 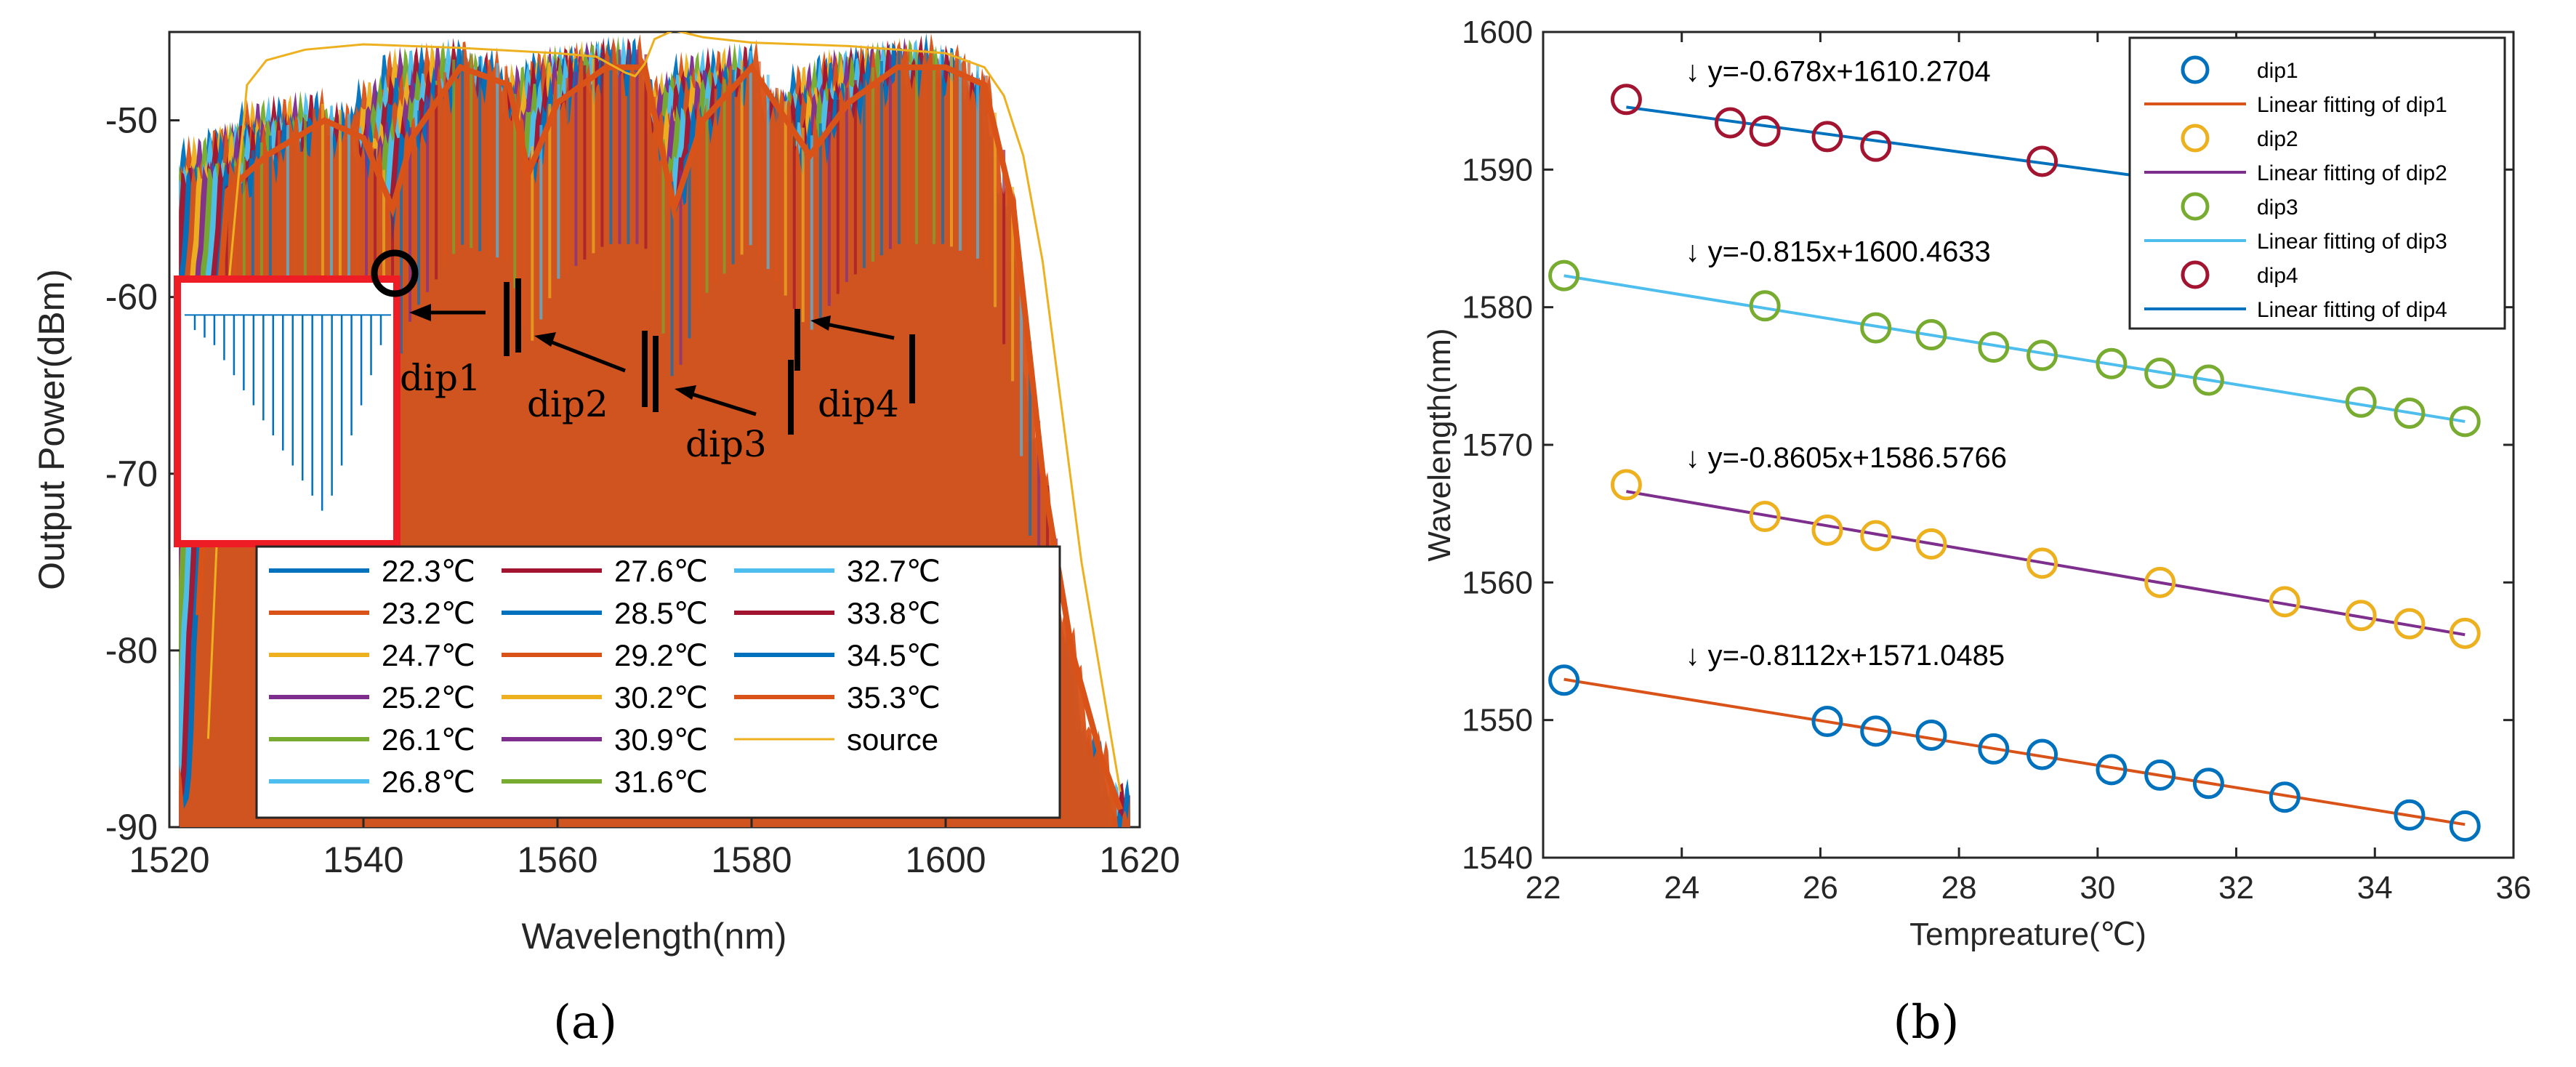 I want to click on dip1-label: dip1, so click(x=440, y=378).